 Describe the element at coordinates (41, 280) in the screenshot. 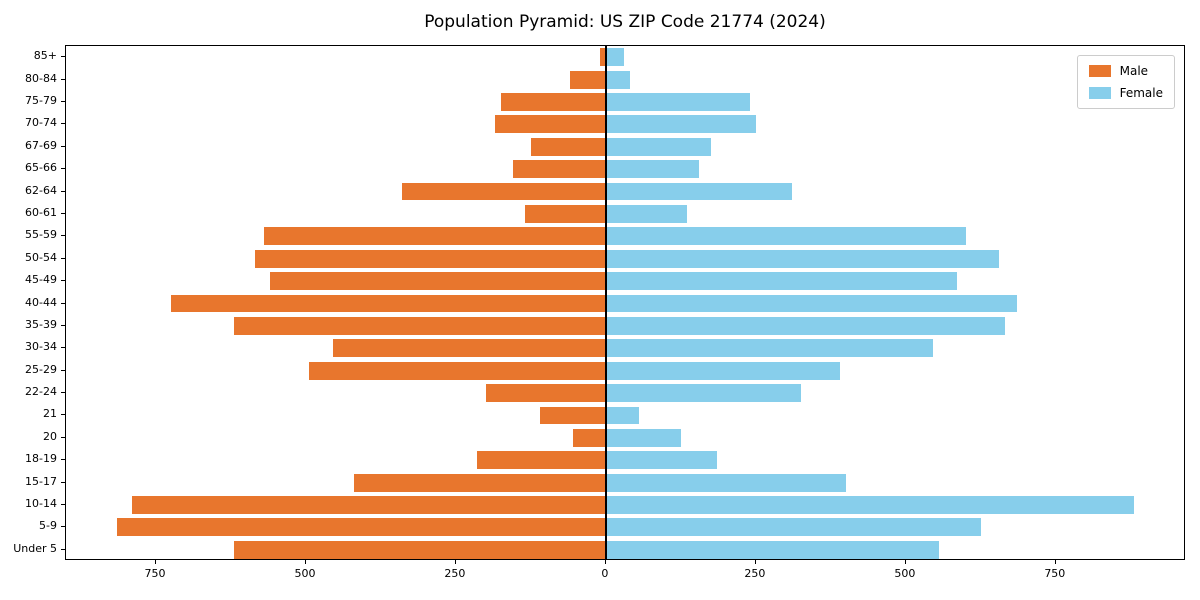

I see `y-tick-label-45-49: 45-49` at that location.